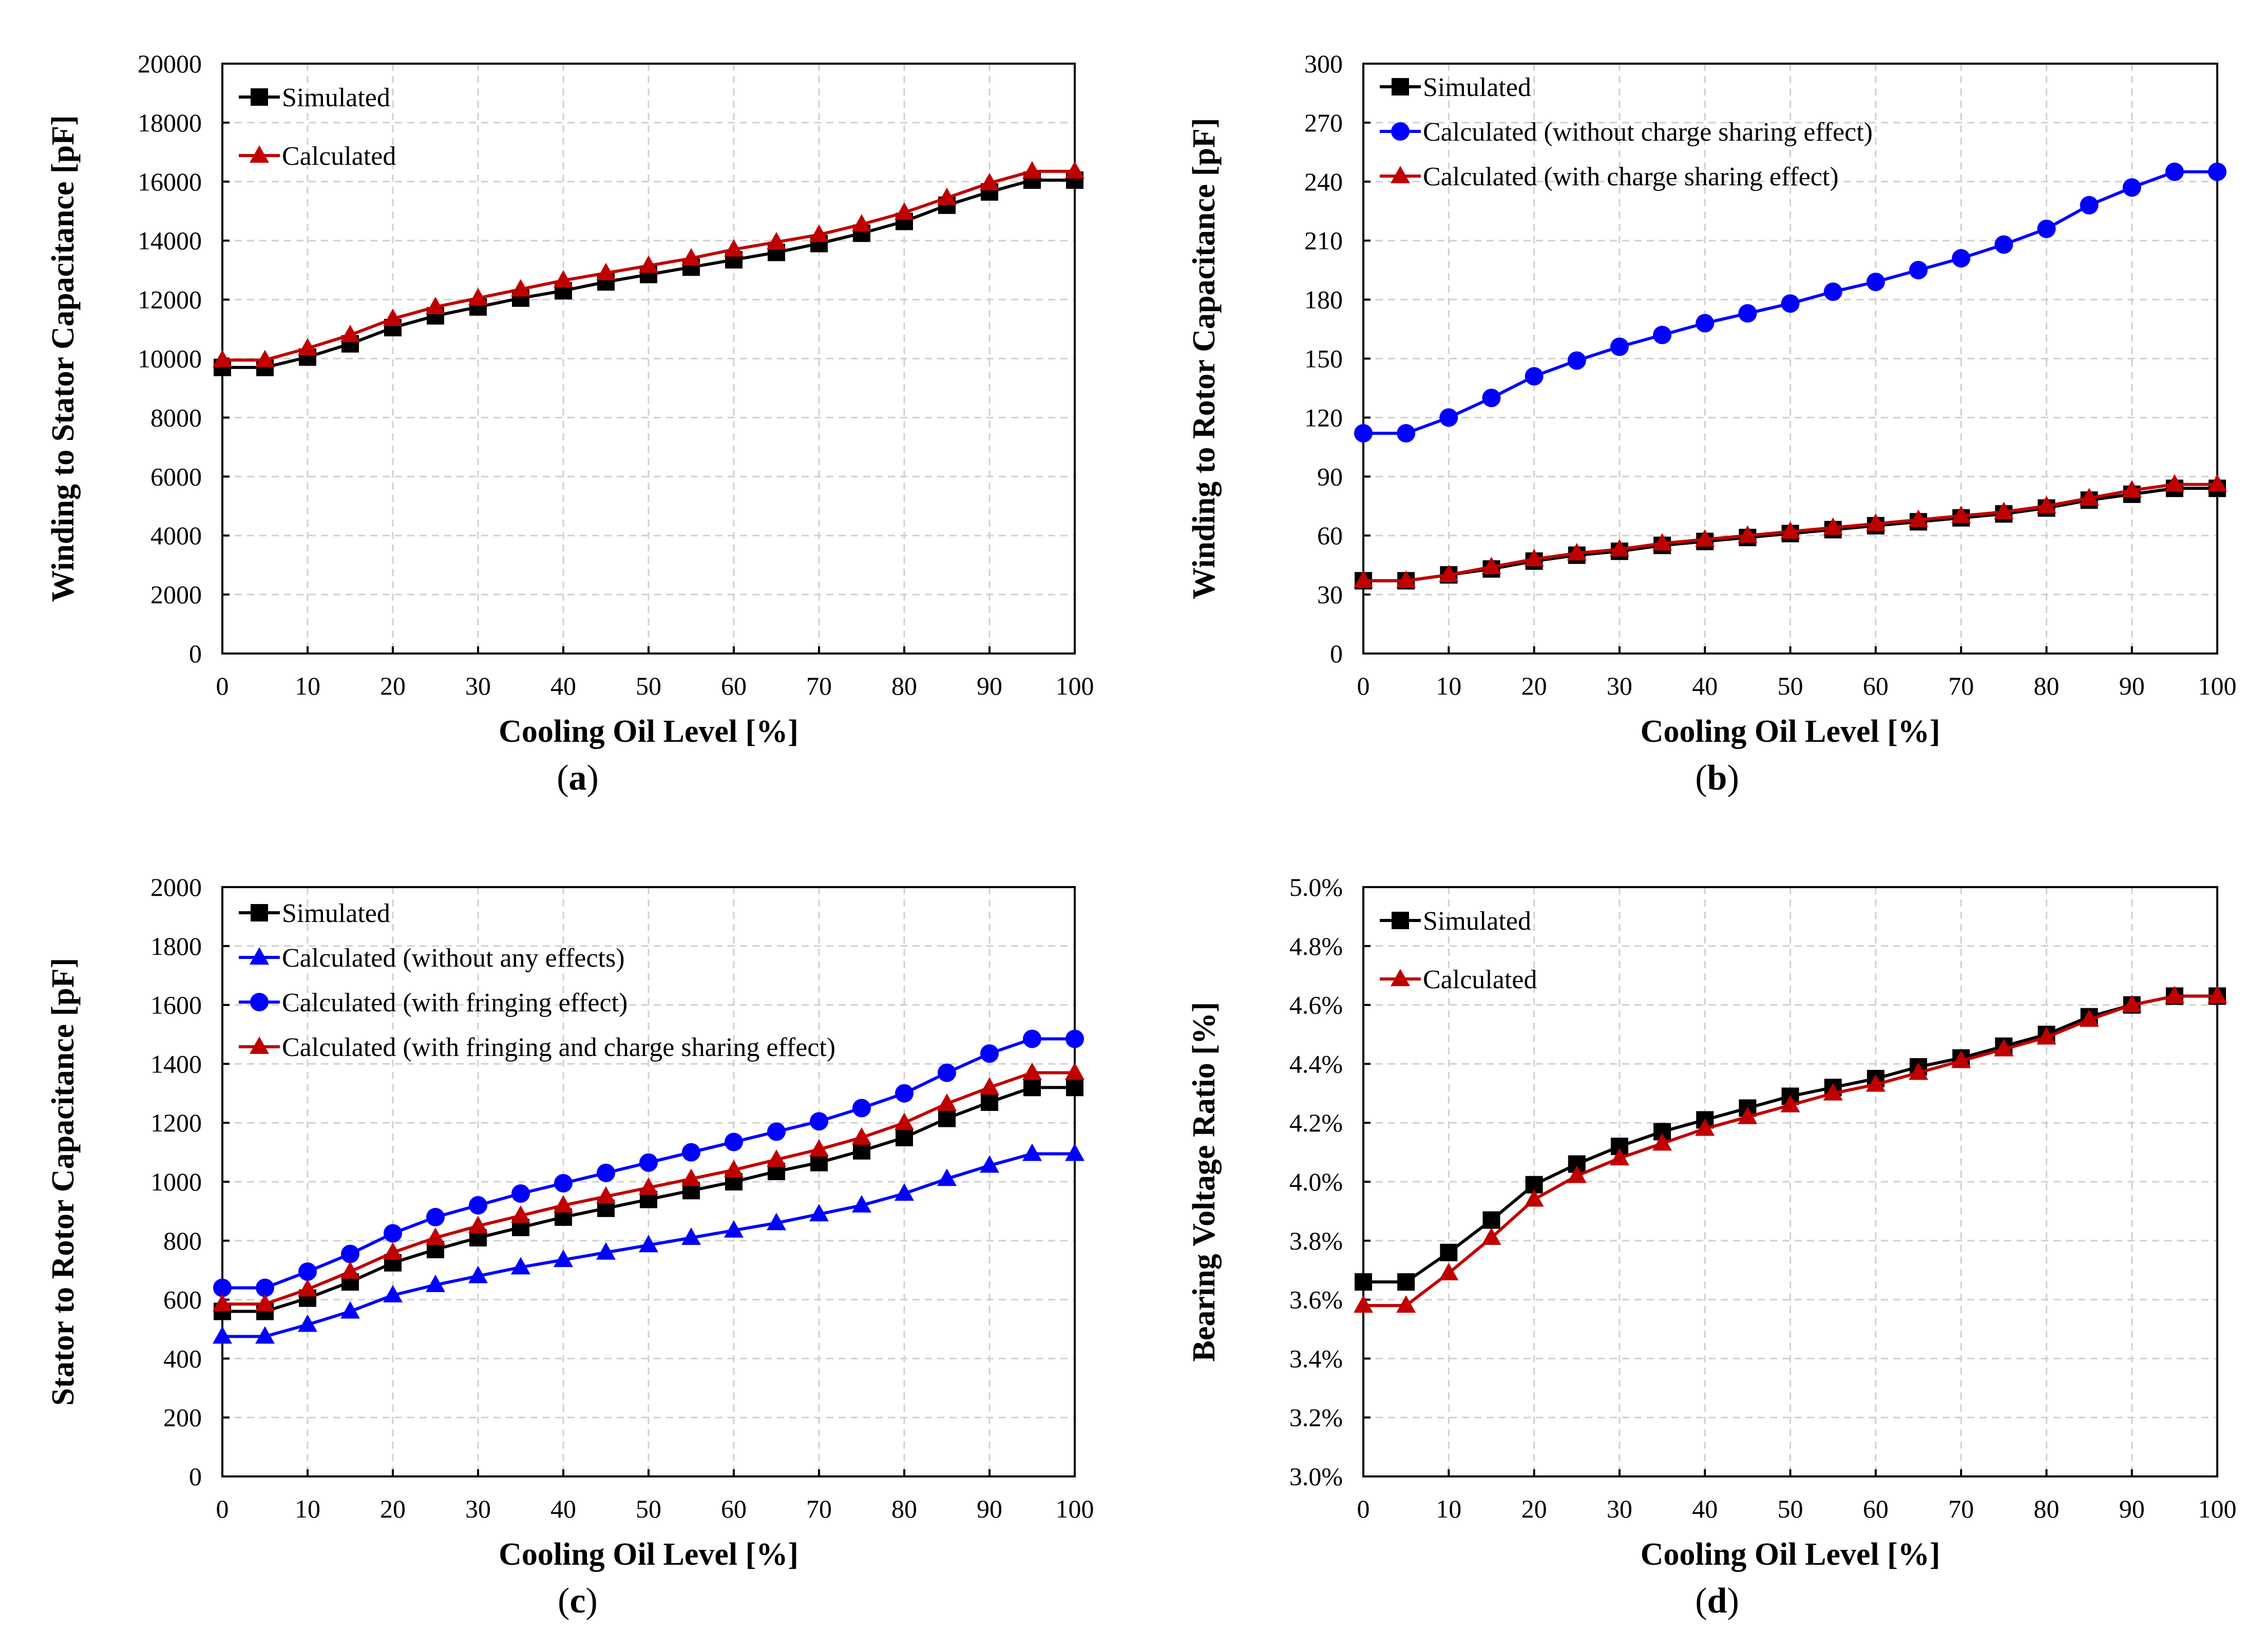 The image size is (2264, 1652). Describe the element at coordinates (1204, 1182) in the screenshot. I see `y-axis-label: Bearing Voltage Ratio [%]` at that location.